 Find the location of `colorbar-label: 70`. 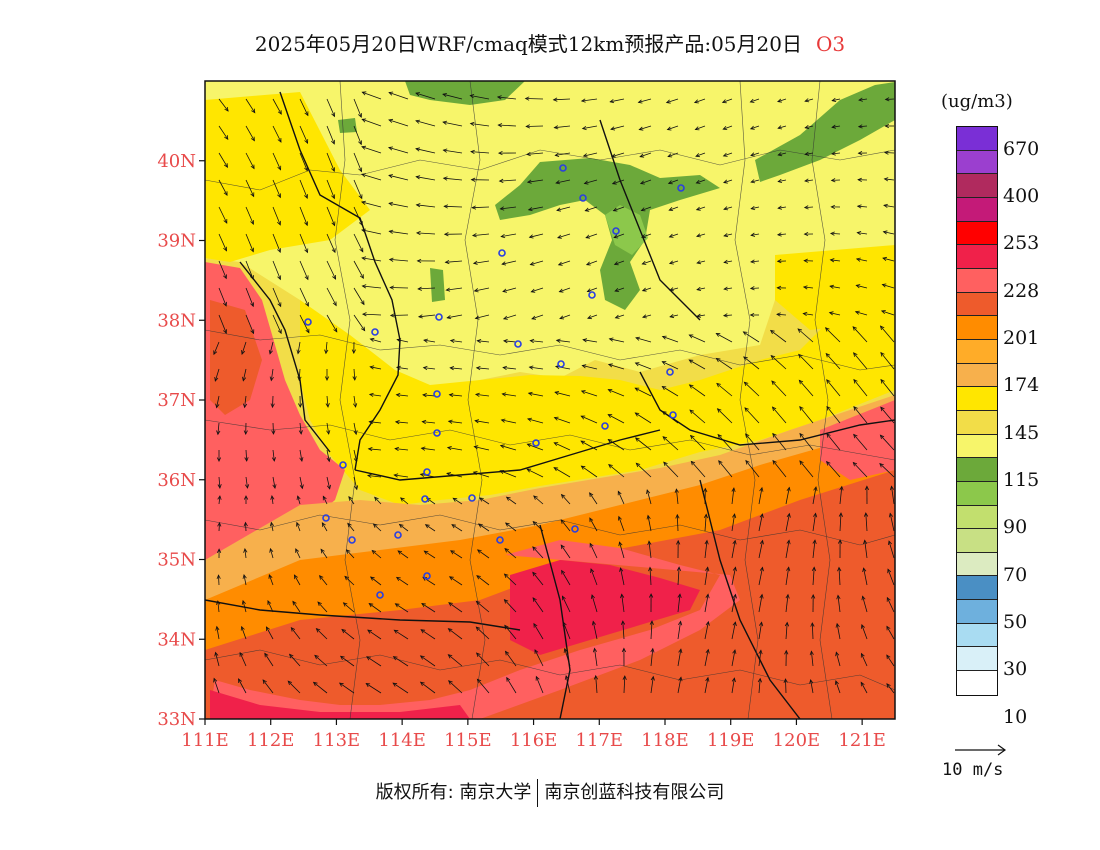

colorbar-label: 70 is located at coordinates (1015, 574).